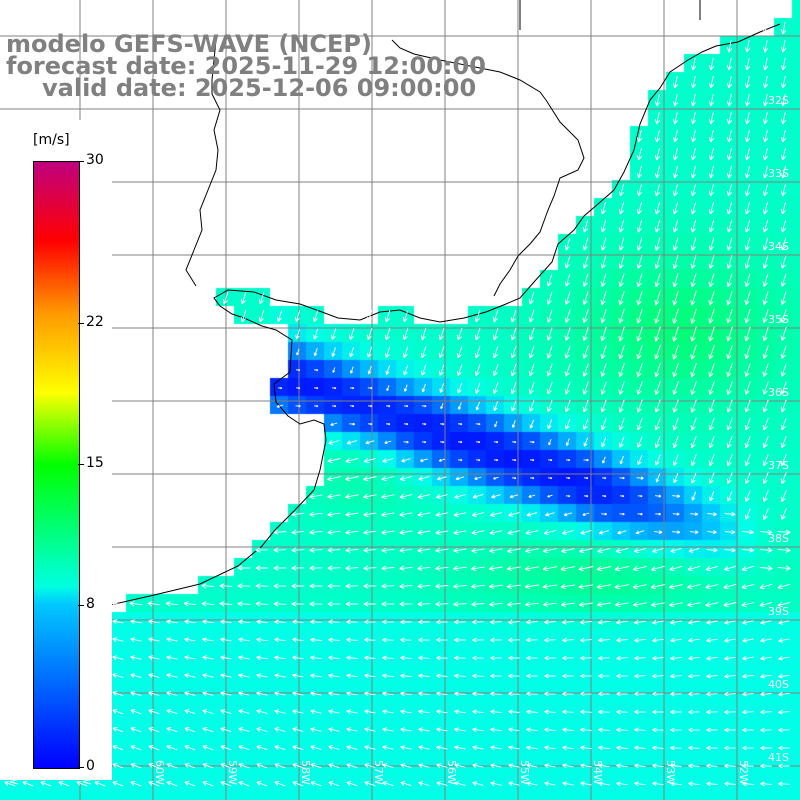  I want to click on longitude-label: 52W, so click(743, 772).